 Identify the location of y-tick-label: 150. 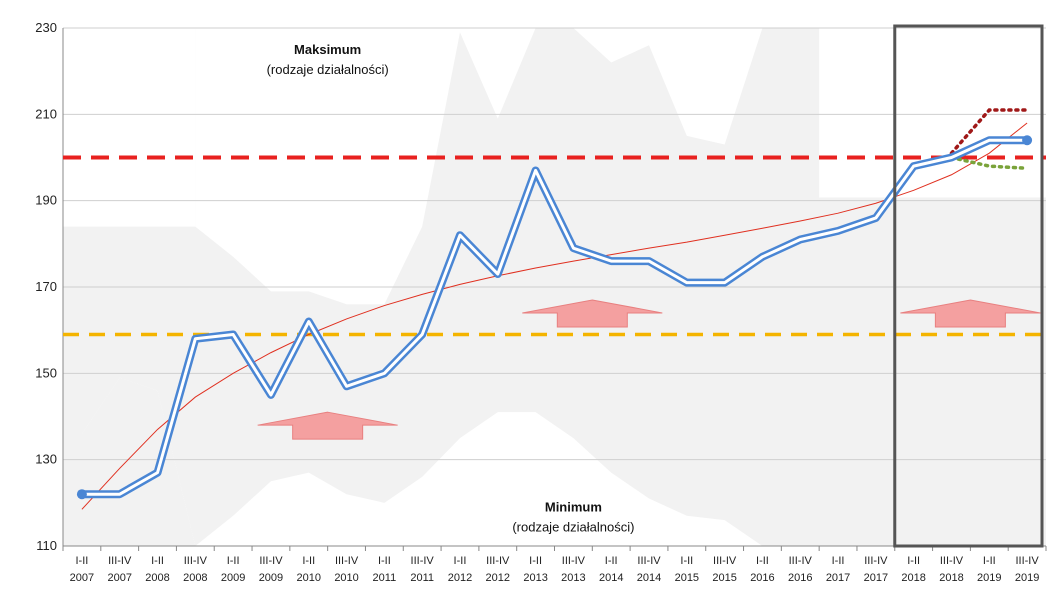
(46, 372).